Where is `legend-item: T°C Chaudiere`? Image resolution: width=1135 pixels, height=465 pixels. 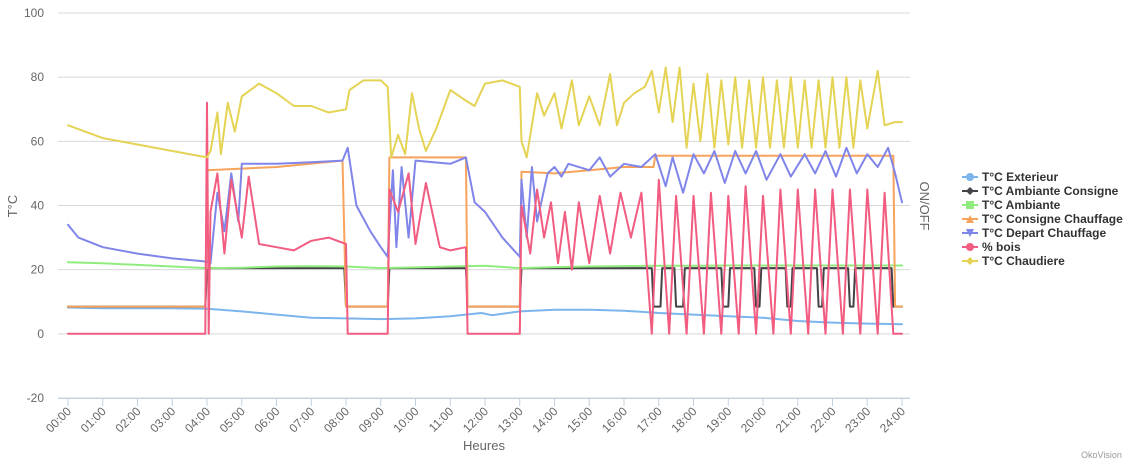
legend-item: T°C Chaudiere is located at coordinates (1042, 261).